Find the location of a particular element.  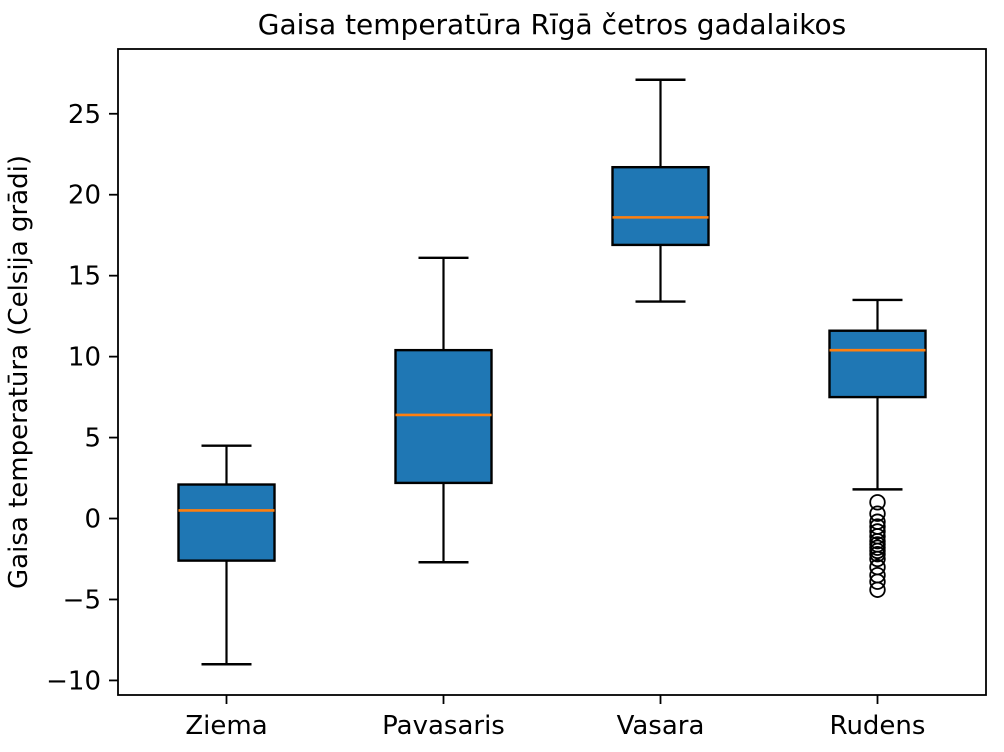

chart-title: Gaisa temperatūra Rīgā četros gadalaikos is located at coordinates (552, 24).